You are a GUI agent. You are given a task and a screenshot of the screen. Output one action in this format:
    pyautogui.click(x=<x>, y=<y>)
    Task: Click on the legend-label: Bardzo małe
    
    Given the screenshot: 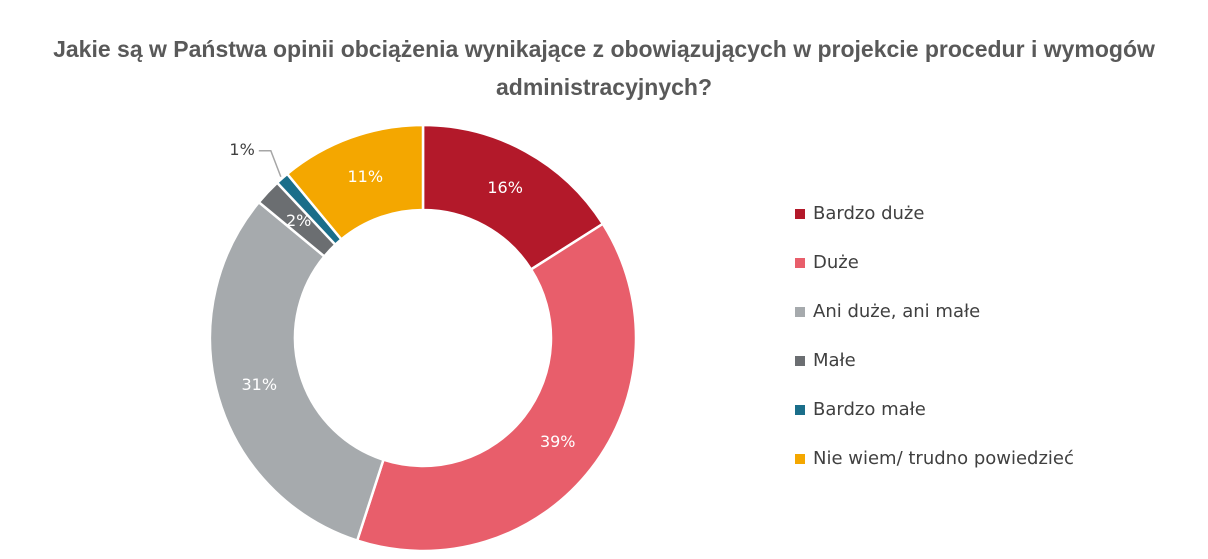 What is the action you would take?
    pyautogui.click(x=869, y=409)
    